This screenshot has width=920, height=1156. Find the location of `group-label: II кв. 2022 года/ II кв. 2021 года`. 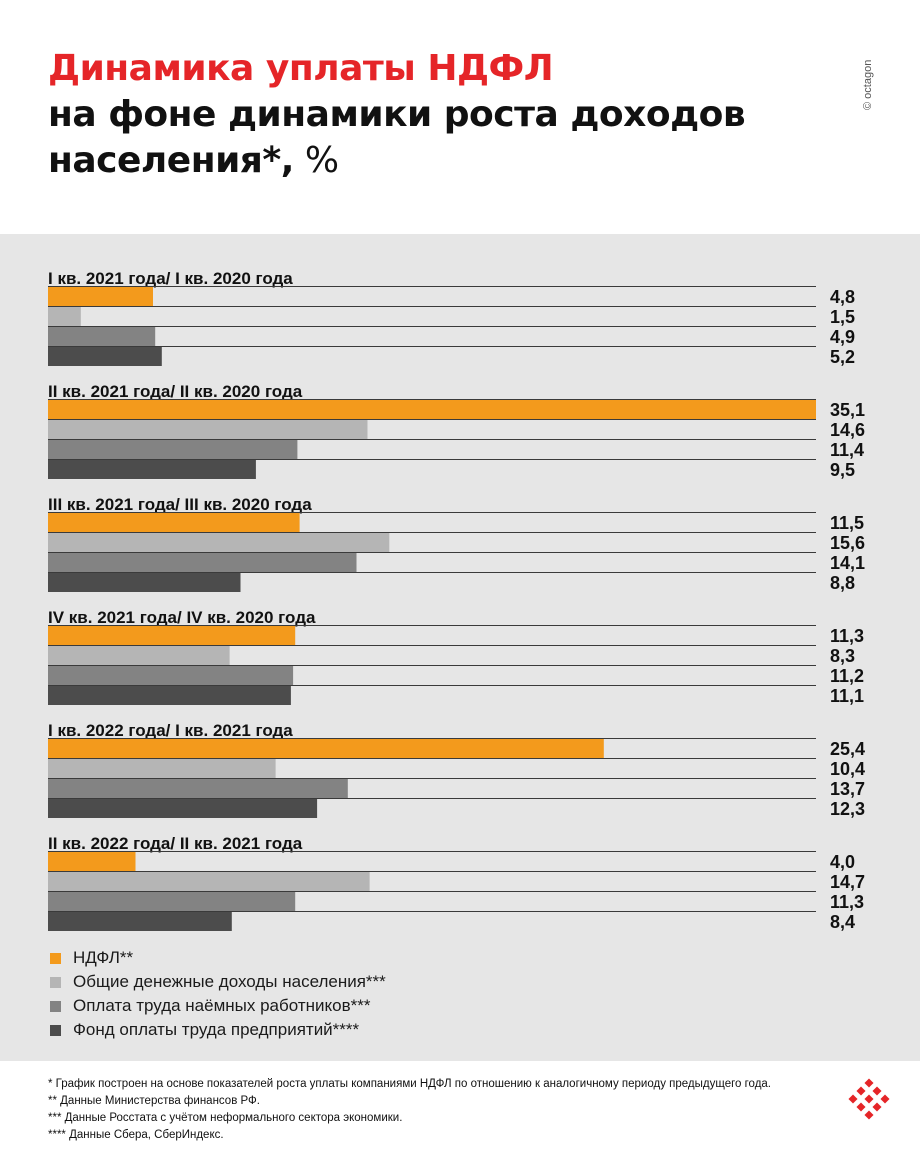

group-label: II кв. 2022 года/ II кв. 2021 года is located at coordinates (175, 843).